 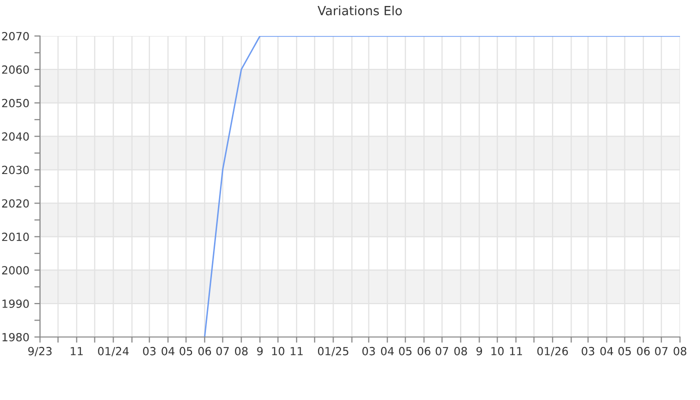 What do you see at coordinates (15, 337) in the screenshot?
I see `y-tick-label: 1980` at bounding box center [15, 337].